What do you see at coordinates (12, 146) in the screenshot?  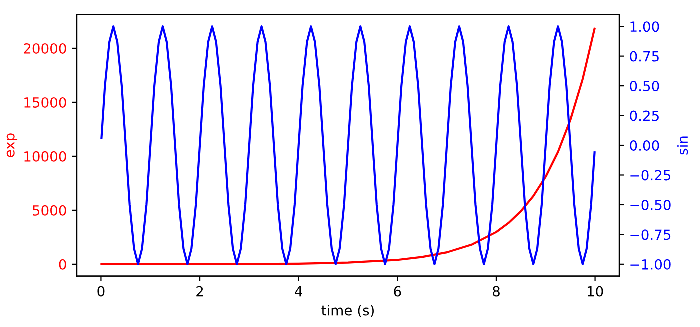 I see `y-axis-title: exp` at bounding box center [12, 146].